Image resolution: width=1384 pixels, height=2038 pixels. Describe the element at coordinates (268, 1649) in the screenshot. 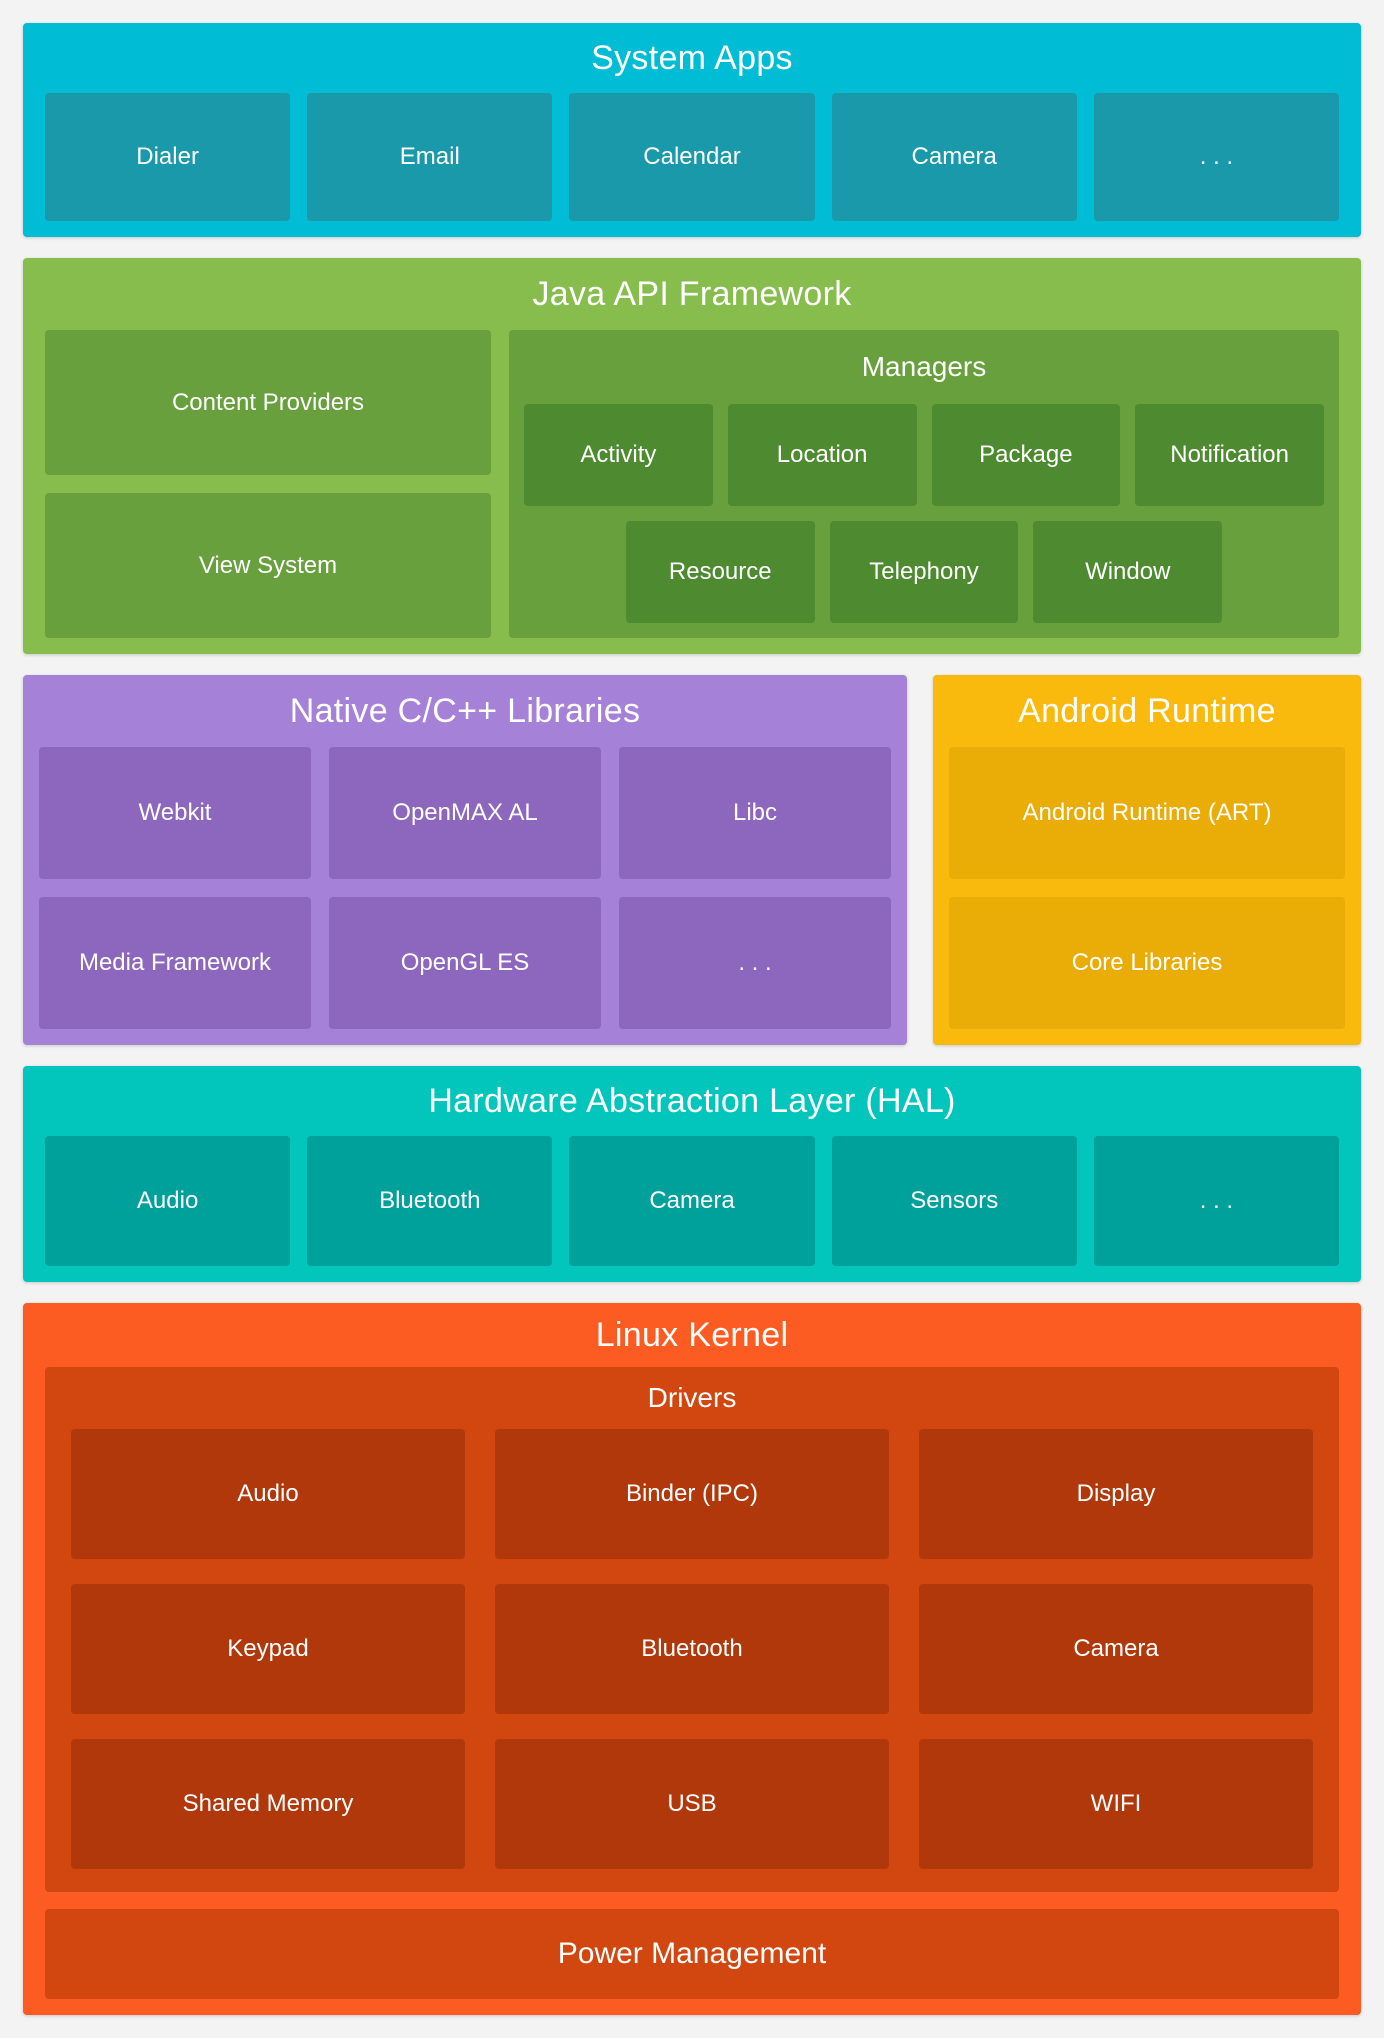

I see `box-driver-keypad: Keypad` at that location.